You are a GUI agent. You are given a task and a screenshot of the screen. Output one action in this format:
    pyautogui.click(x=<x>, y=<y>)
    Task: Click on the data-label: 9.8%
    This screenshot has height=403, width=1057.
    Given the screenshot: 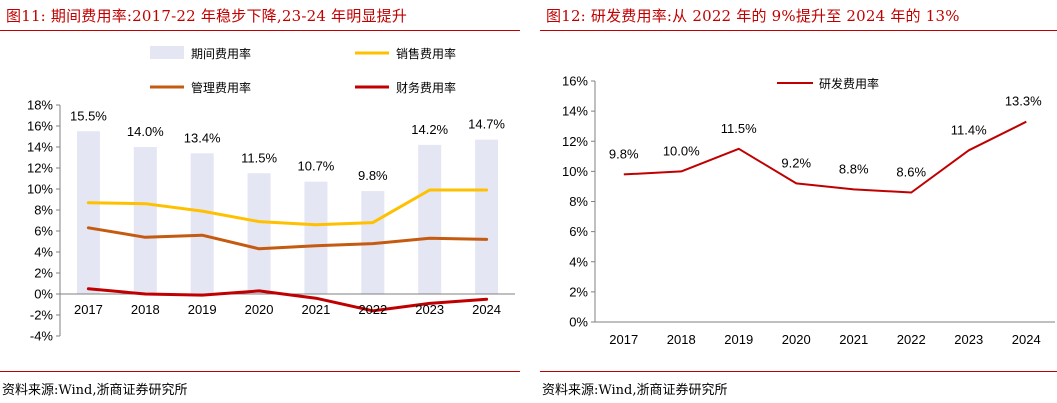 What is the action you would take?
    pyautogui.click(x=624, y=153)
    